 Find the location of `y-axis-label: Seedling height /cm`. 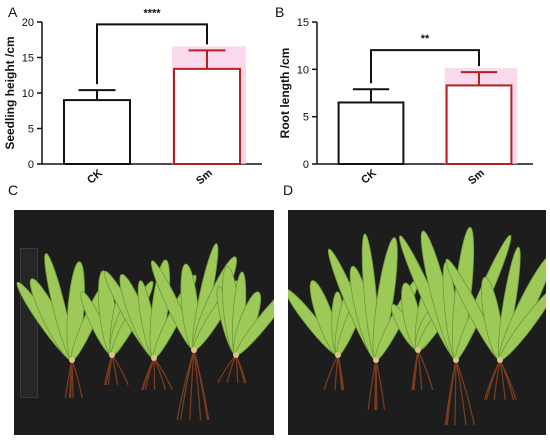

y-axis-label: Seedling height /cm is located at coordinates (10, 92).